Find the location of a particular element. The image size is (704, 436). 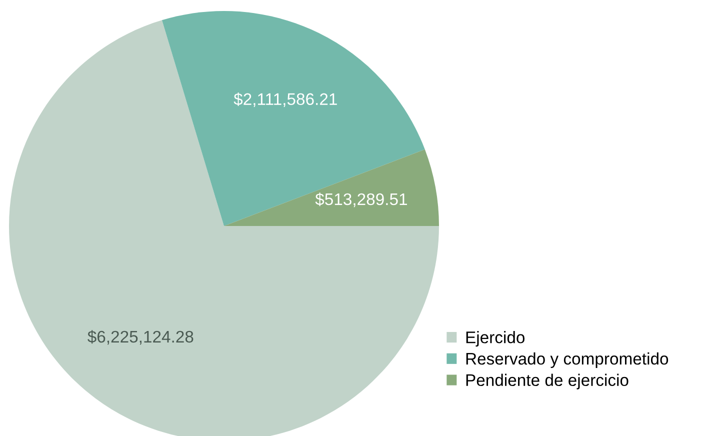

legend-label: Pendiente de ejercicio is located at coordinates (547, 382).